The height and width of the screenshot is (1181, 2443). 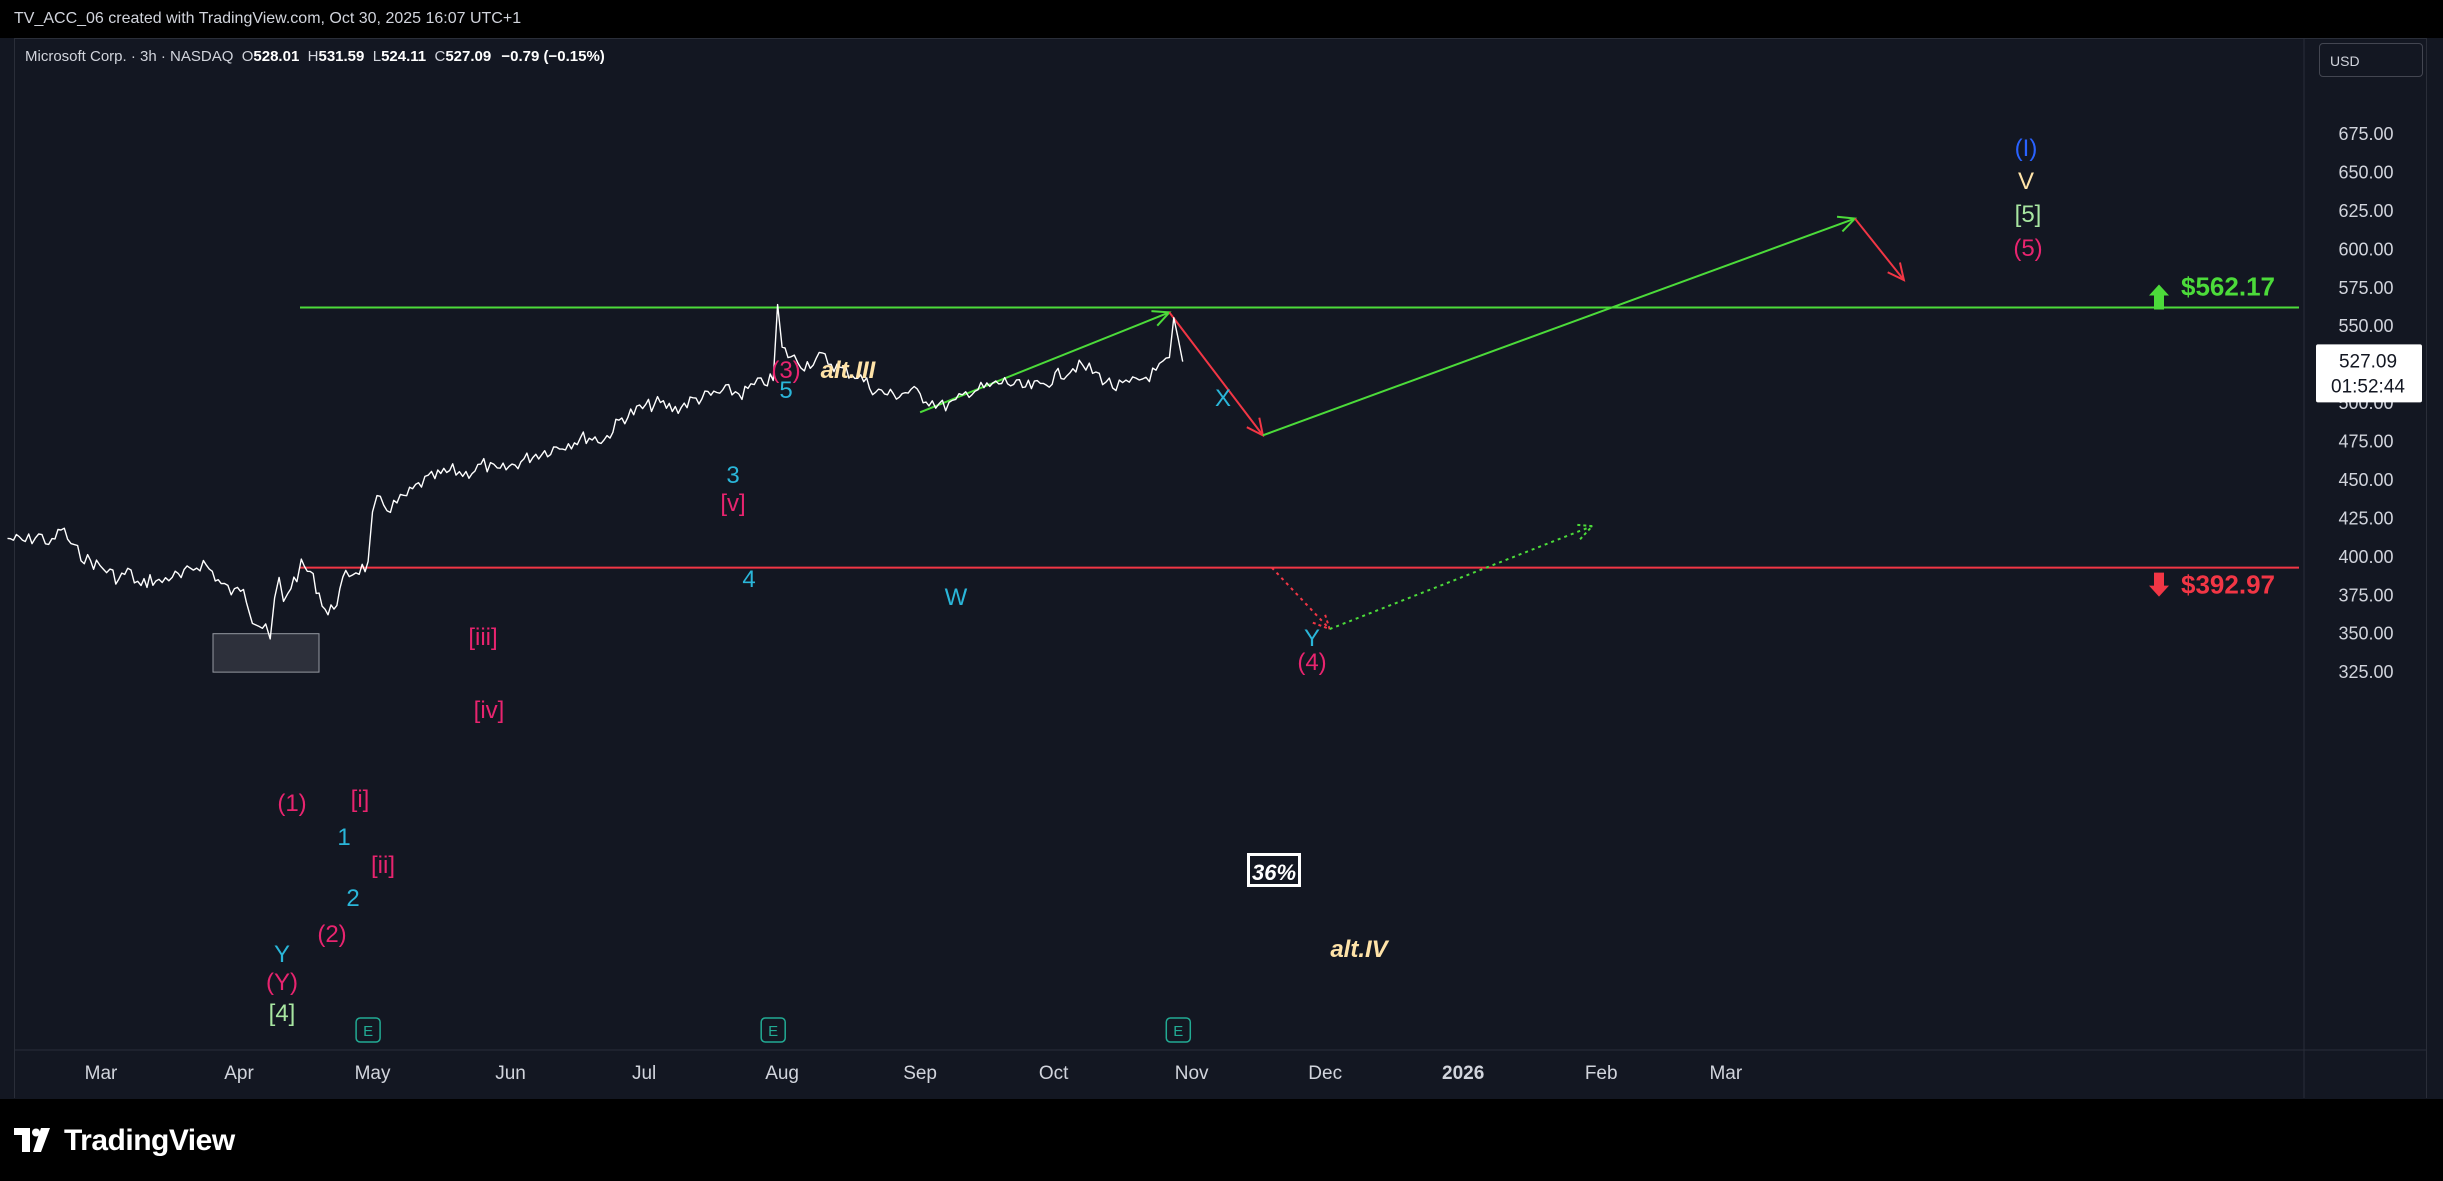 I want to click on wave-label-12: 2, so click(x=352, y=898).